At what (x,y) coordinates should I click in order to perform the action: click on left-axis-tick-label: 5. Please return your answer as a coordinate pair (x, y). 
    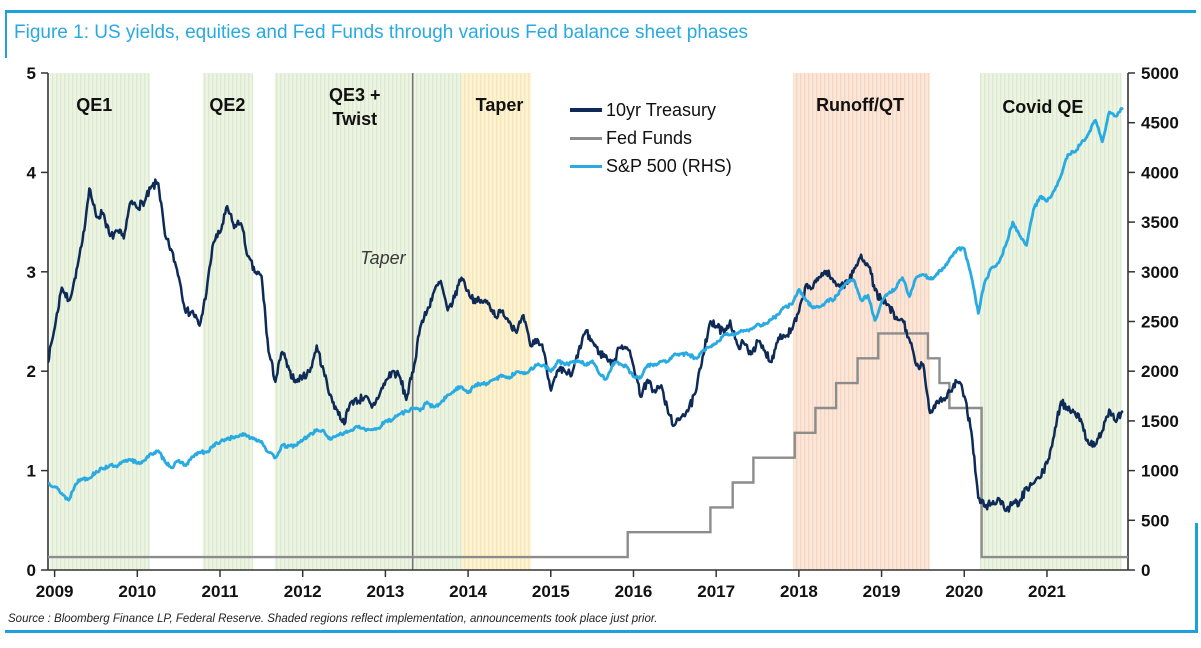
    Looking at the image, I should click on (31, 73).